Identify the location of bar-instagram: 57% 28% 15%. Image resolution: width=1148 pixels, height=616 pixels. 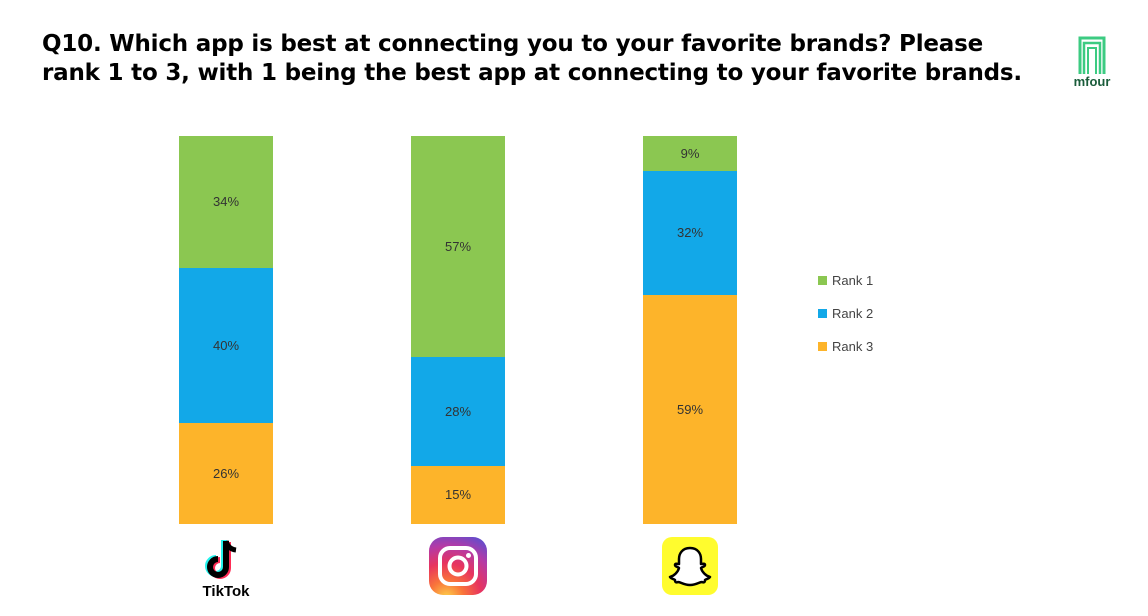
(458, 330).